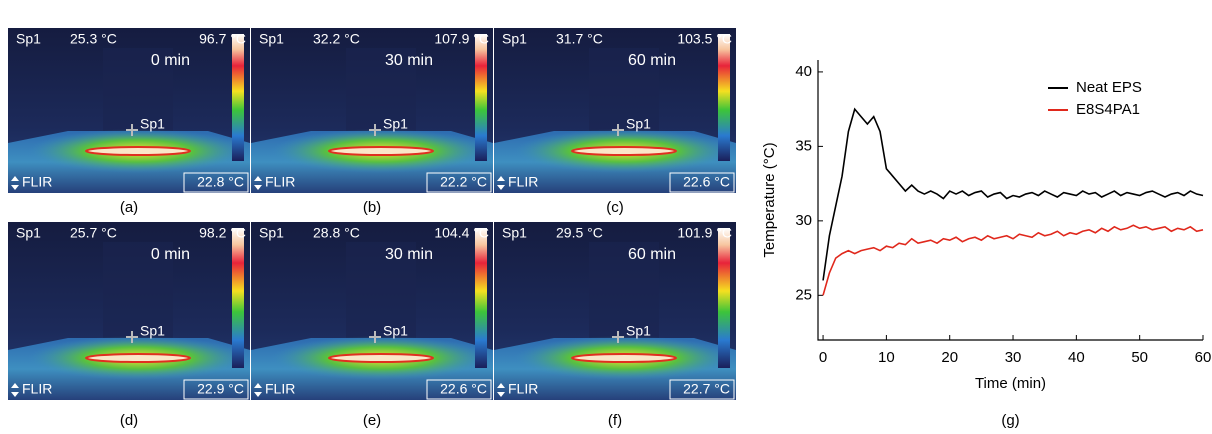 Image resolution: width=1212 pixels, height=434 pixels. I want to click on max-temp: 107.9 °C, so click(461, 39).